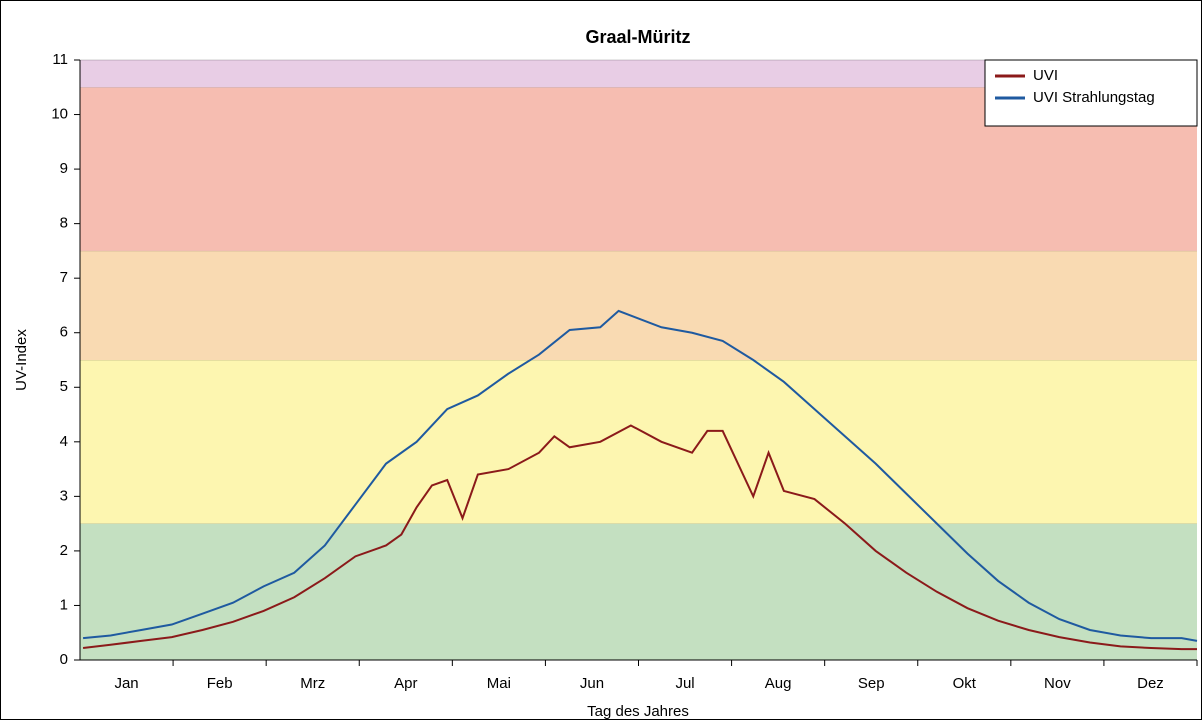  What do you see at coordinates (64, 604) in the screenshot?
I see `y-tick-label: 1` at bounding box center [64, 604].